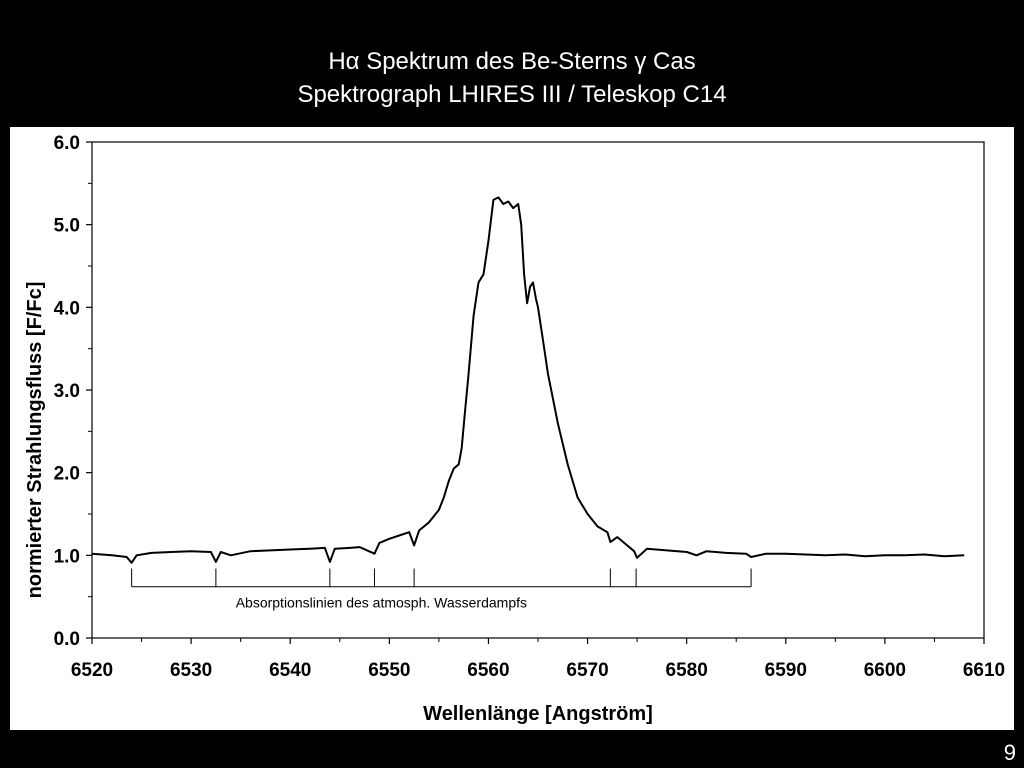 The height and width of the screenshot is (768, 1024). What do you see at coordinates (786, 670) in the screenshot?
I see `x-tick-label: 6590` at bounding box center [786, 670].